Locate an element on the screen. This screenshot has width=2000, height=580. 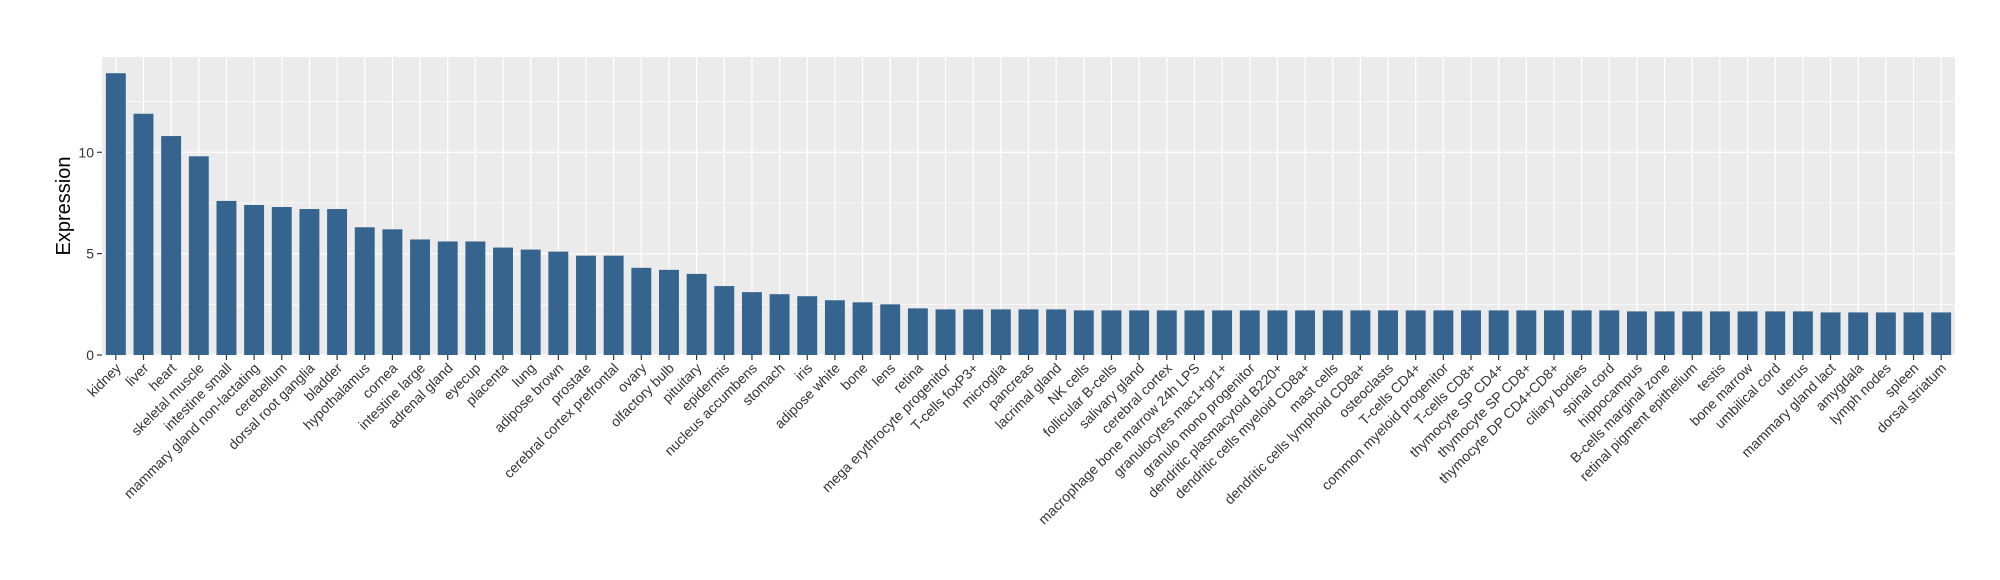
y-tick-label: 0 is located at coordinates (90, 355).